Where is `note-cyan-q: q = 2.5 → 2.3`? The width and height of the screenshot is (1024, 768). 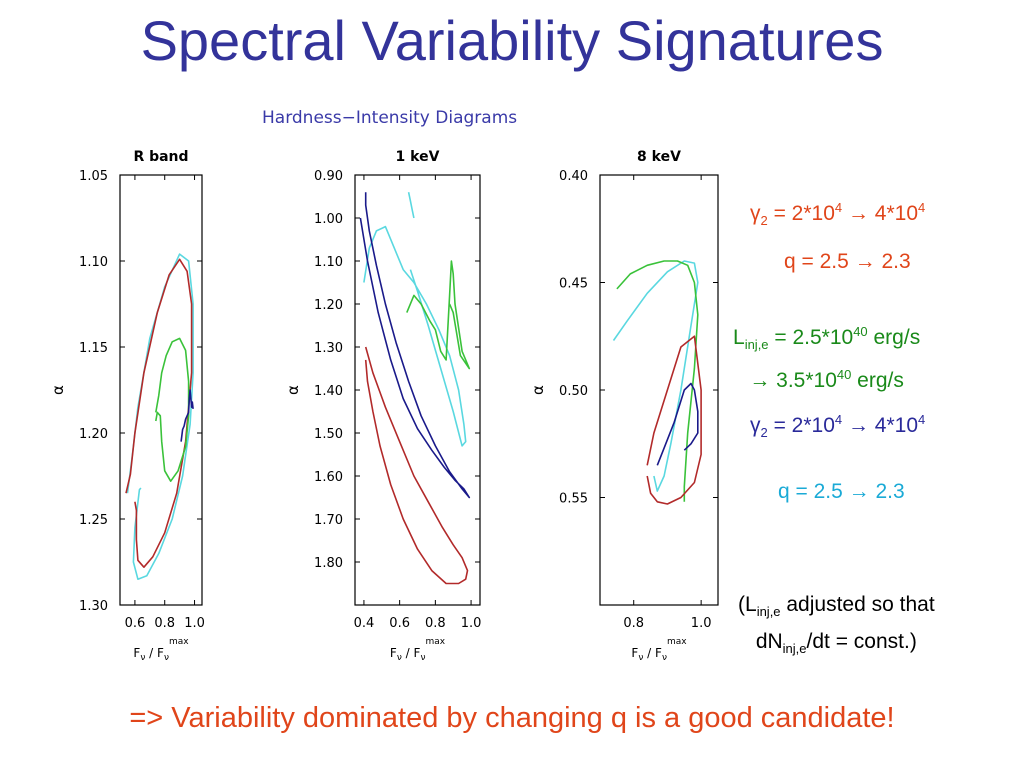
note-cyan-q: q = 2.5 → 2.3 is located at coordinates (841, 491).